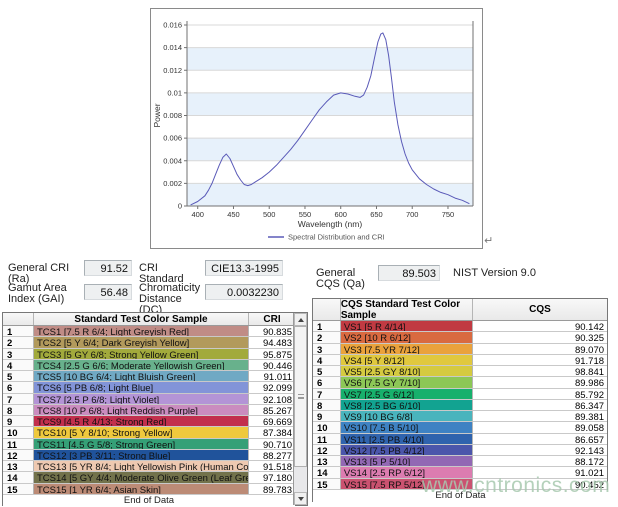  What do you see at coordinates (327, 327) in the screenshot?
I see `cqs-row-number: 1` at bounding box center [327, 327].